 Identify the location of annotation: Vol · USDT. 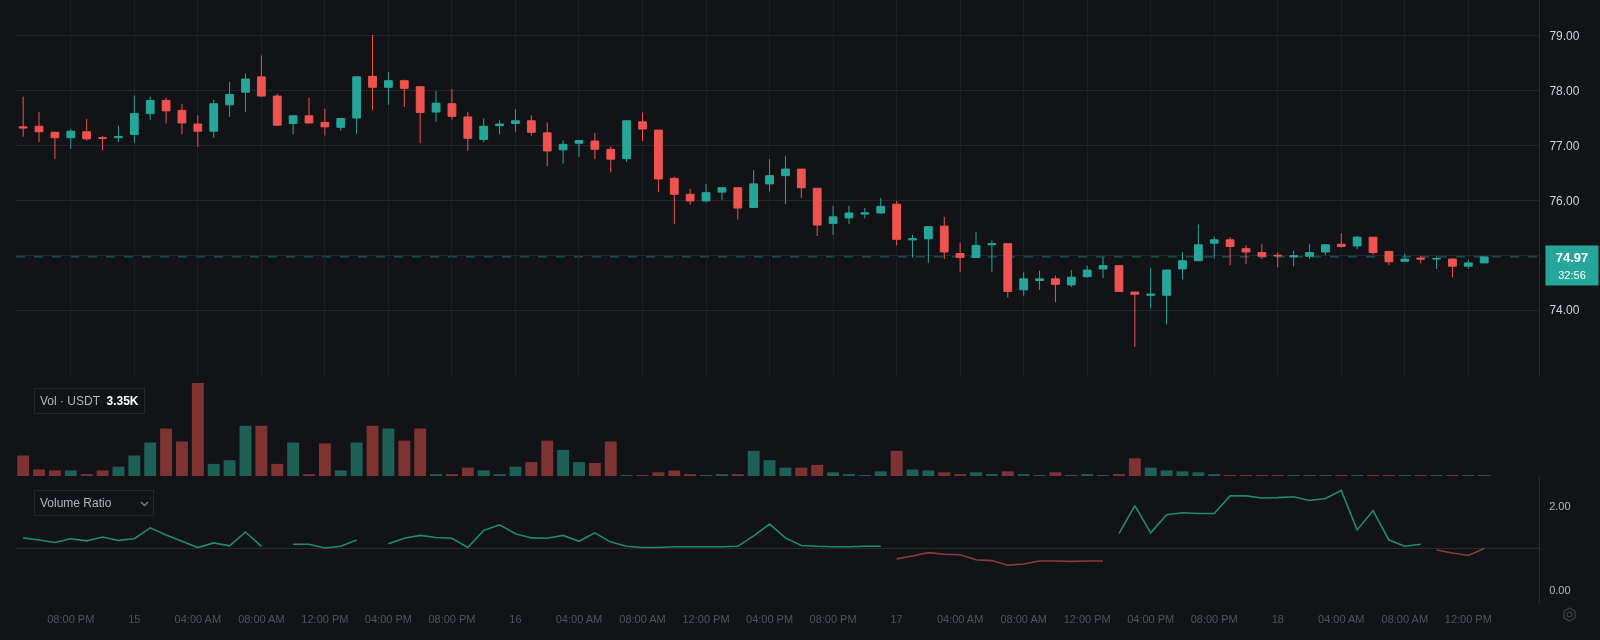
(70, 401).